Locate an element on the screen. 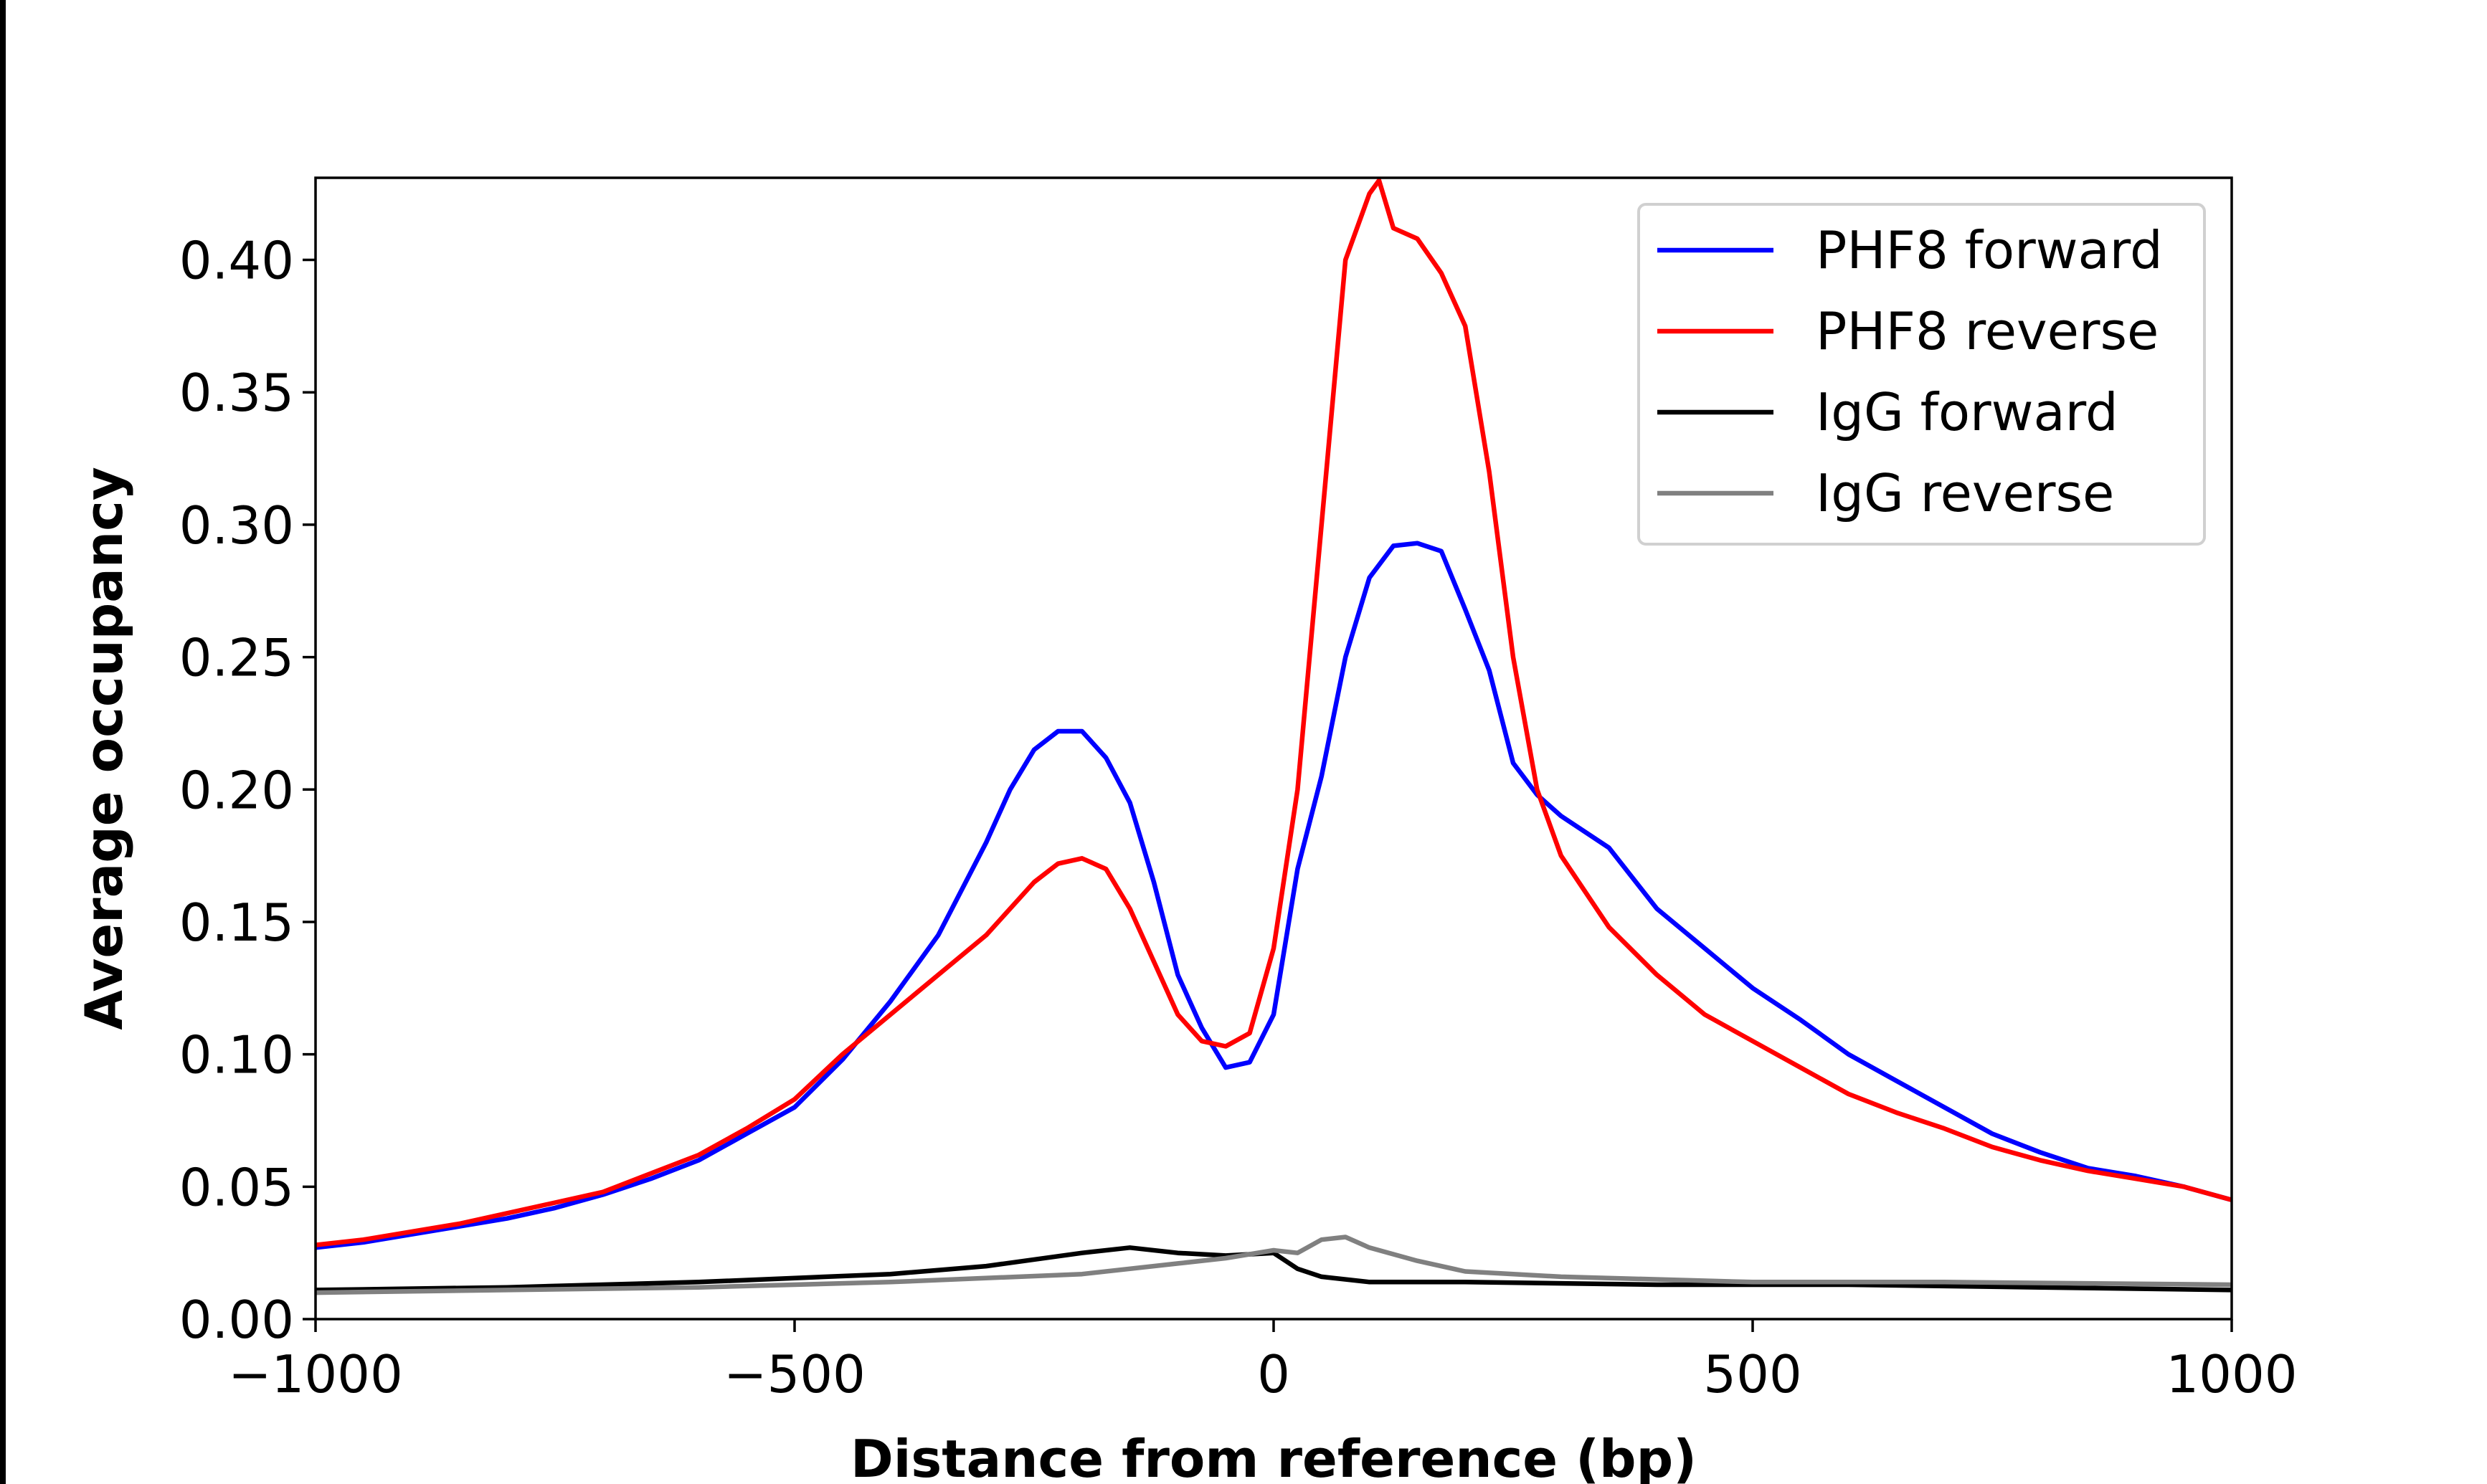 This screenshot has height=1484, width=2487. x-axis-label: Distance from reference (bp) is located at coordinates (1274, 1457).